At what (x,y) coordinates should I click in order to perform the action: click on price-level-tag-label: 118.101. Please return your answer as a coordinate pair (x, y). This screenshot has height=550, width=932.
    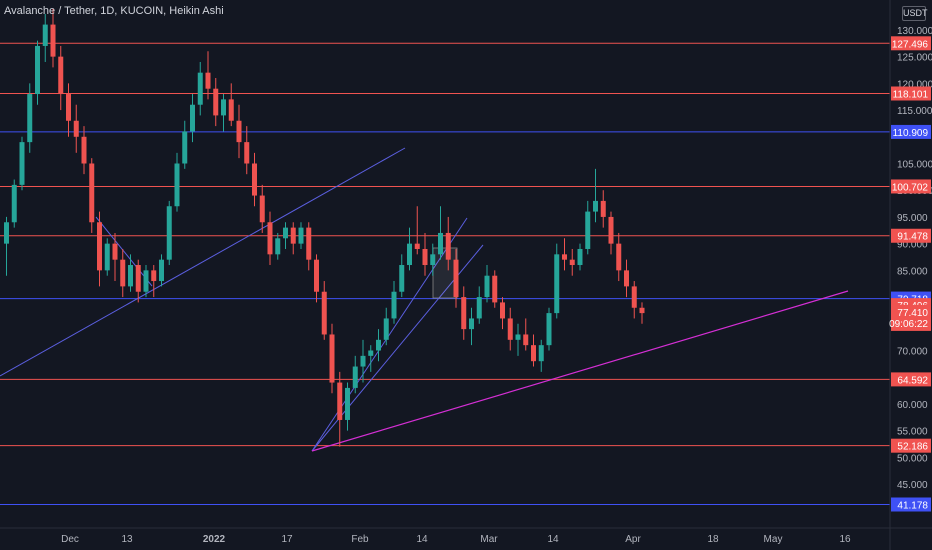
    Looking at the image, I should click on (911, 95).